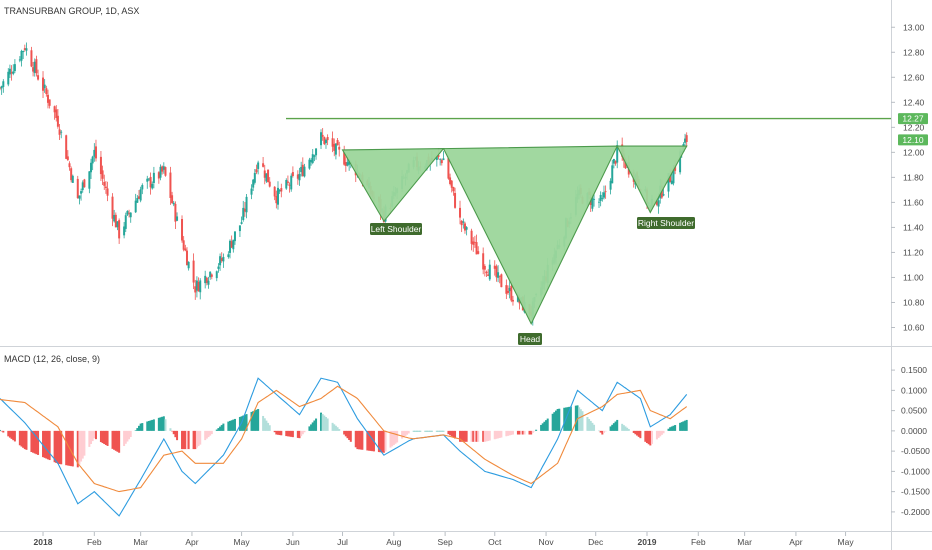 The width and height of the screenshot is (932, 550). What do you see at coordinates (344, 436) in the screenshot?
I see `macd-histogram` at bounding box center [344, 436].